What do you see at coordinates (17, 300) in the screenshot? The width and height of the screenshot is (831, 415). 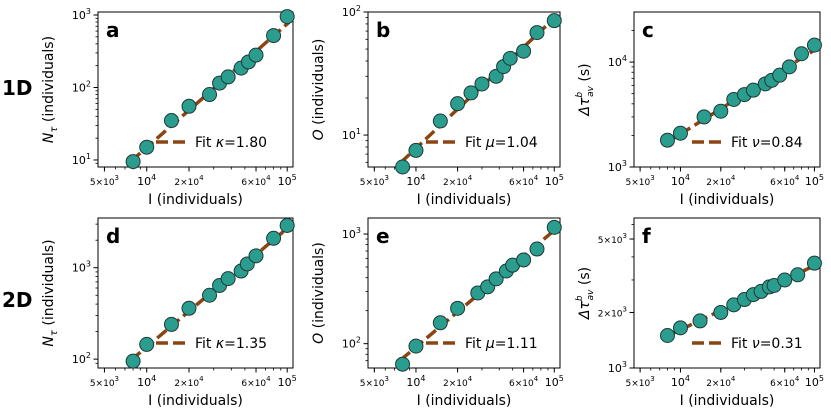 I see `row-label-2d: 2D` at bounding box center [17, 300].